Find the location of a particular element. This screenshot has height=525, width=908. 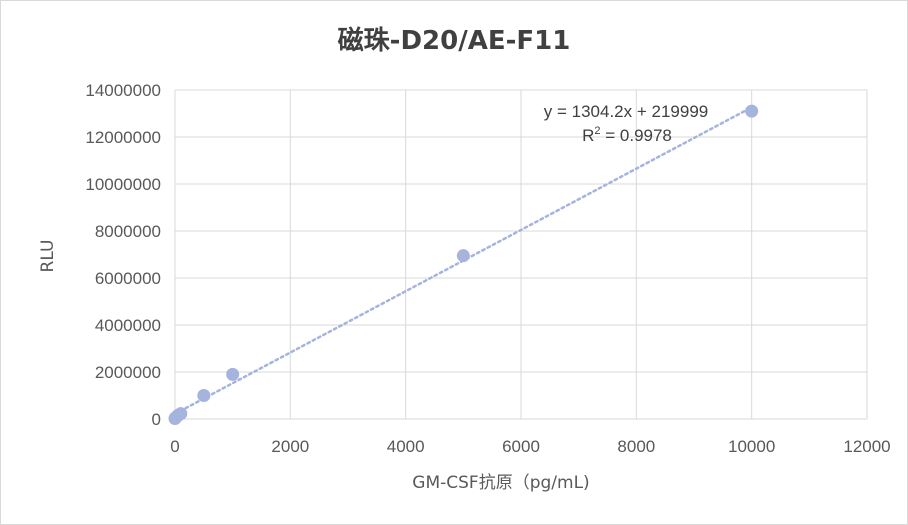

trendline-r-squared: R2 = 0.9978 is located at coordinates (627, 135).